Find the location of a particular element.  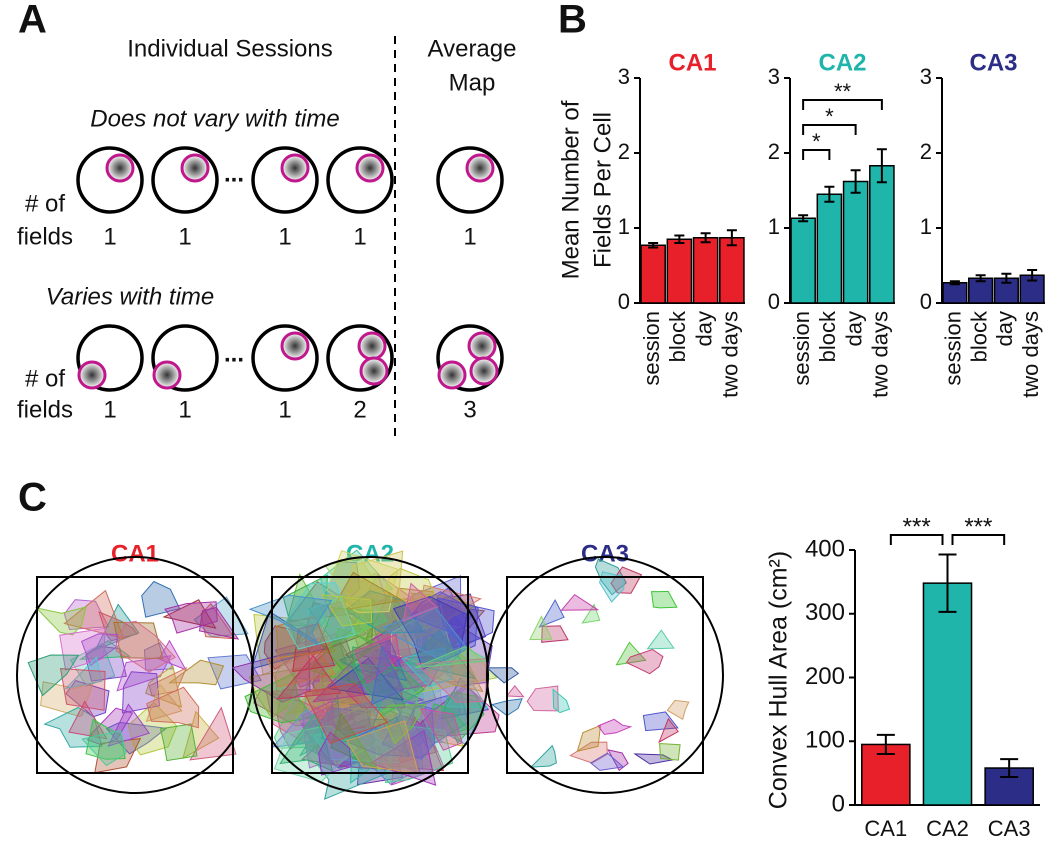

heading: Map is located at coordinates (472, 82).